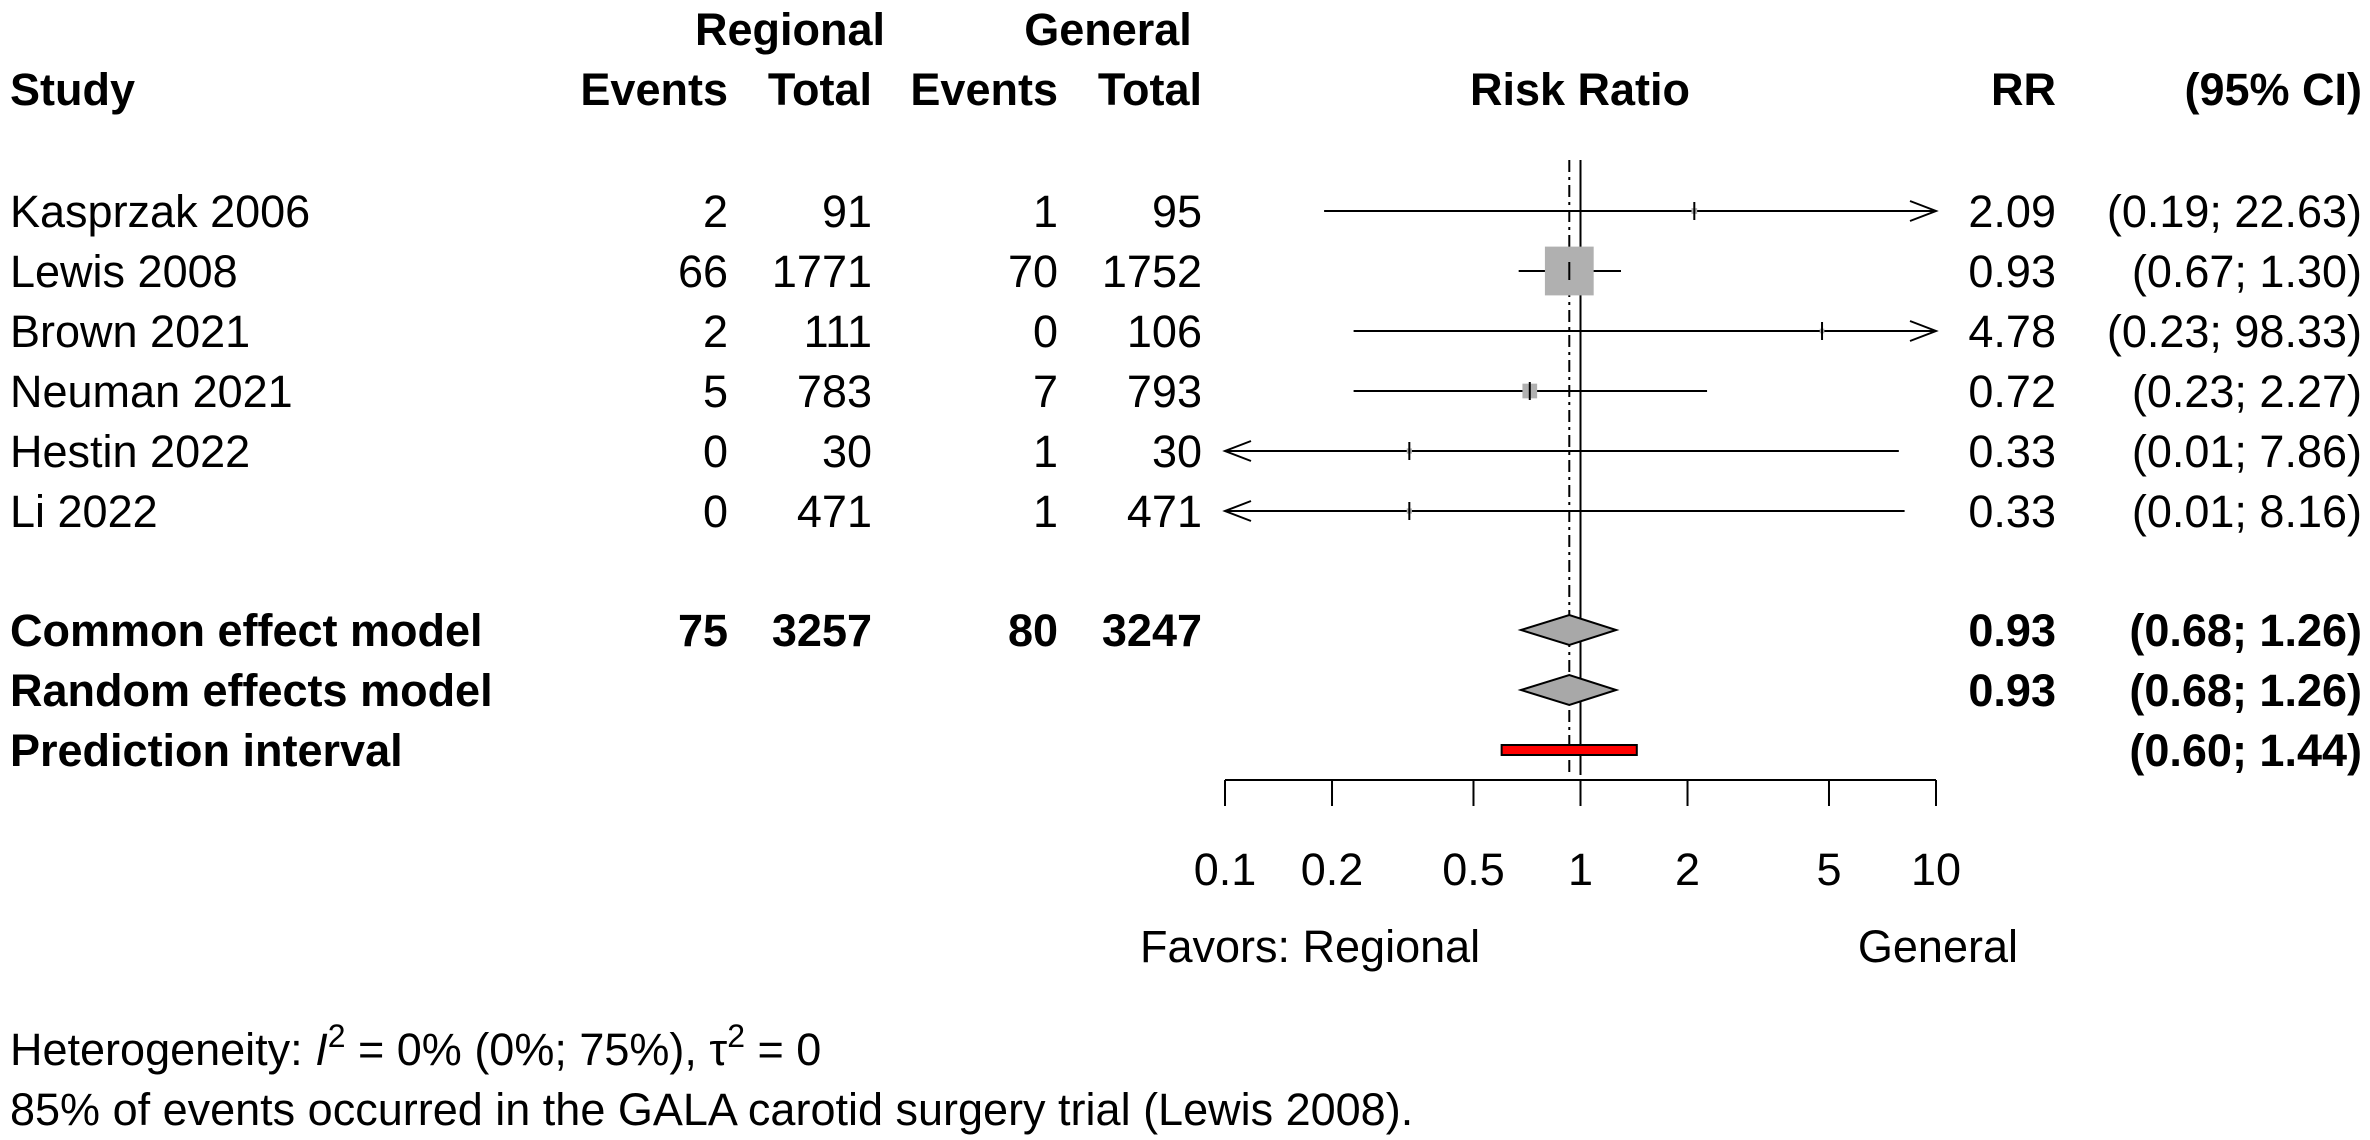  Describe the element at coordinates (2012, 271) in the screenshot. I see `study-rr: 0.93` at that location.